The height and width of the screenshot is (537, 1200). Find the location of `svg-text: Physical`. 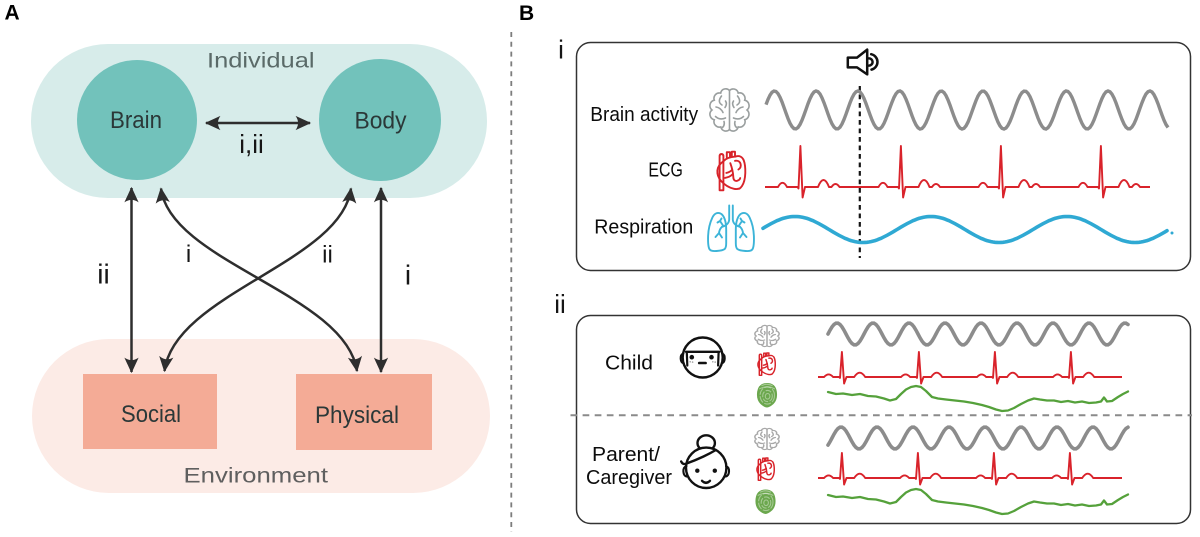

svg-text: Physical is located at coordinates (357, 415).